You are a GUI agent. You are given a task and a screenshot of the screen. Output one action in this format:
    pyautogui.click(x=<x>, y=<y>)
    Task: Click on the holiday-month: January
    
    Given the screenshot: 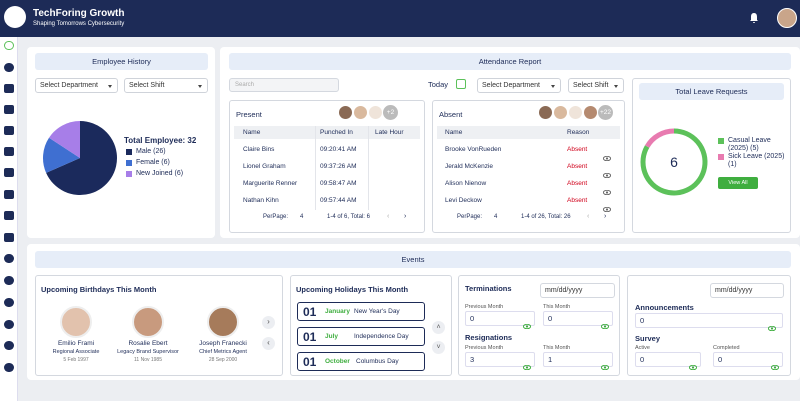 What is the action you would take?
    pyautogui.click(x=337, y=311)
    